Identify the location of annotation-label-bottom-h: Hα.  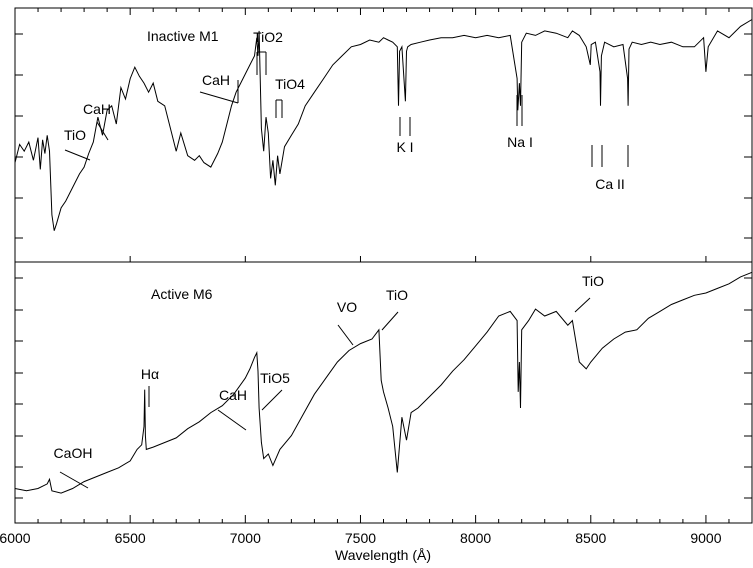
(150, 374).